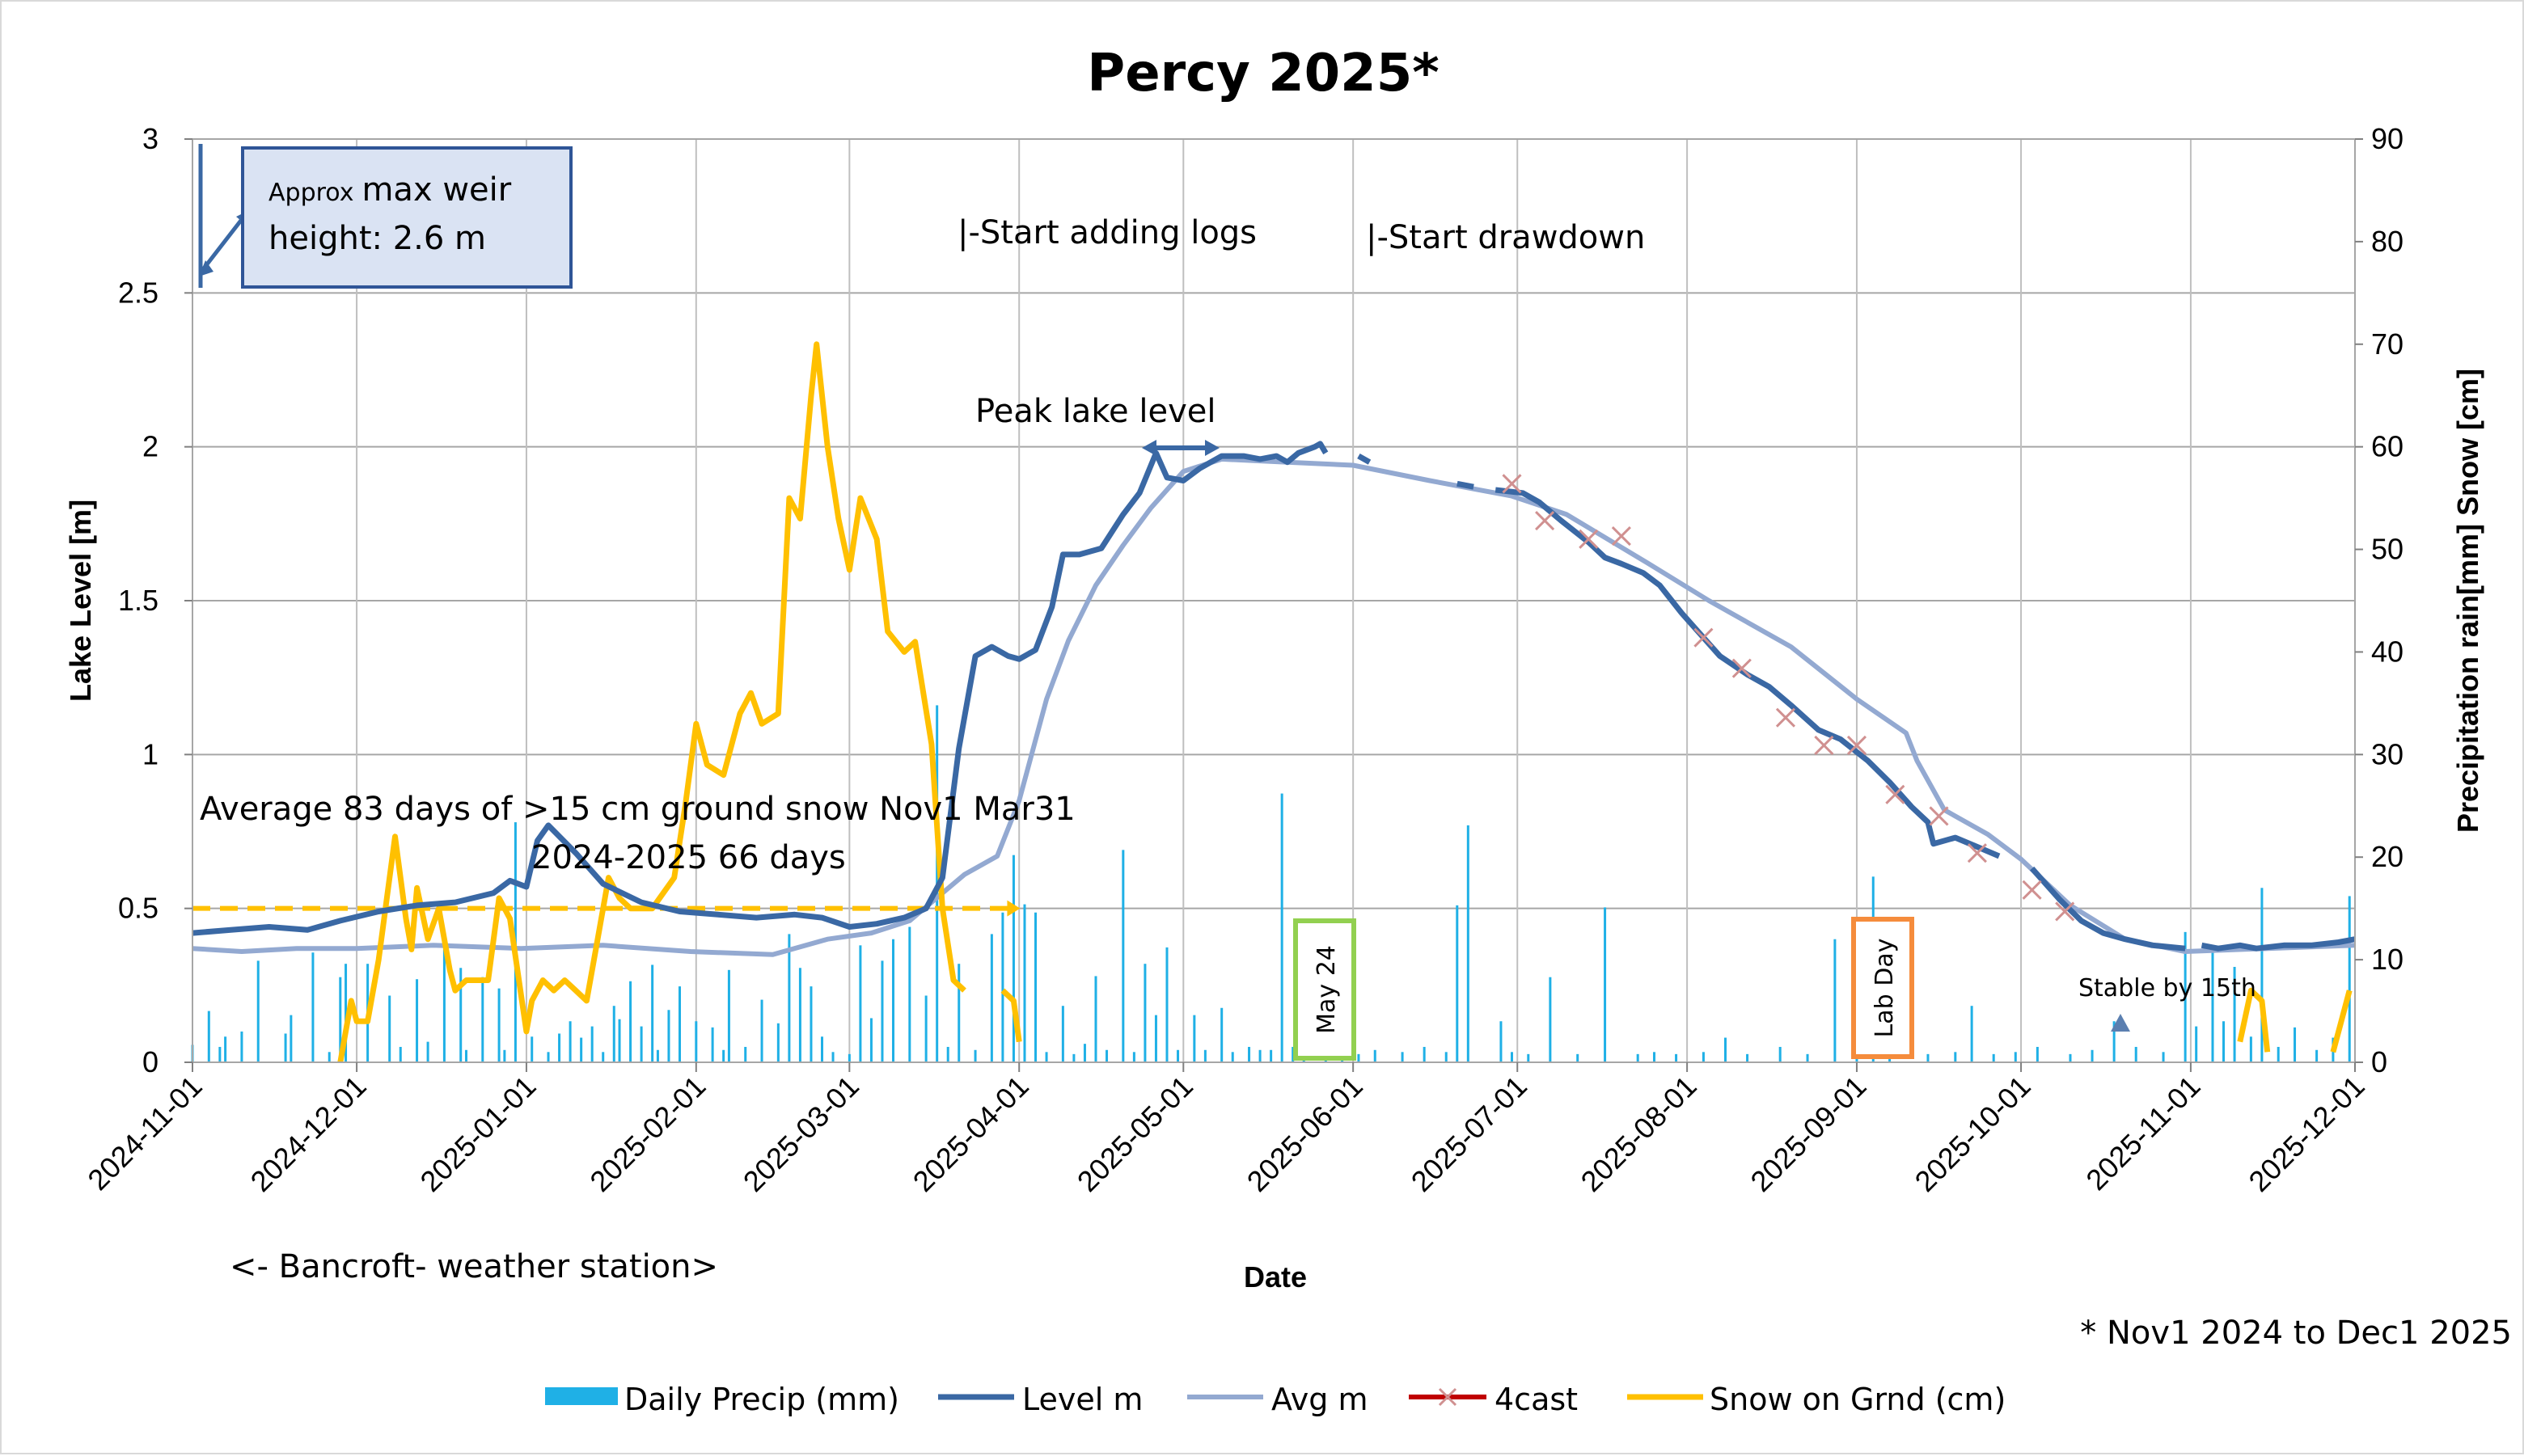 Image resolution: width=2524 pixels, height=1456 pixels. What do you see at coordinates (1536, 1399) in the screenshot?
I see `legend-label-4cast: 4cast` at bounding box center [1536, 1399].